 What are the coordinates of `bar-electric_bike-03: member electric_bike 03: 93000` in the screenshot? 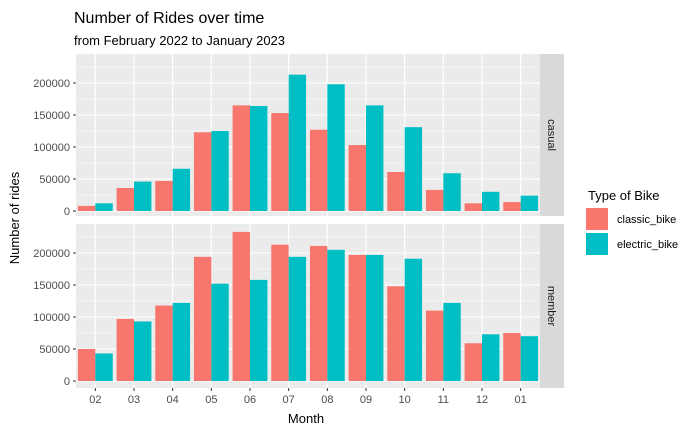 It's located at (143, 351).